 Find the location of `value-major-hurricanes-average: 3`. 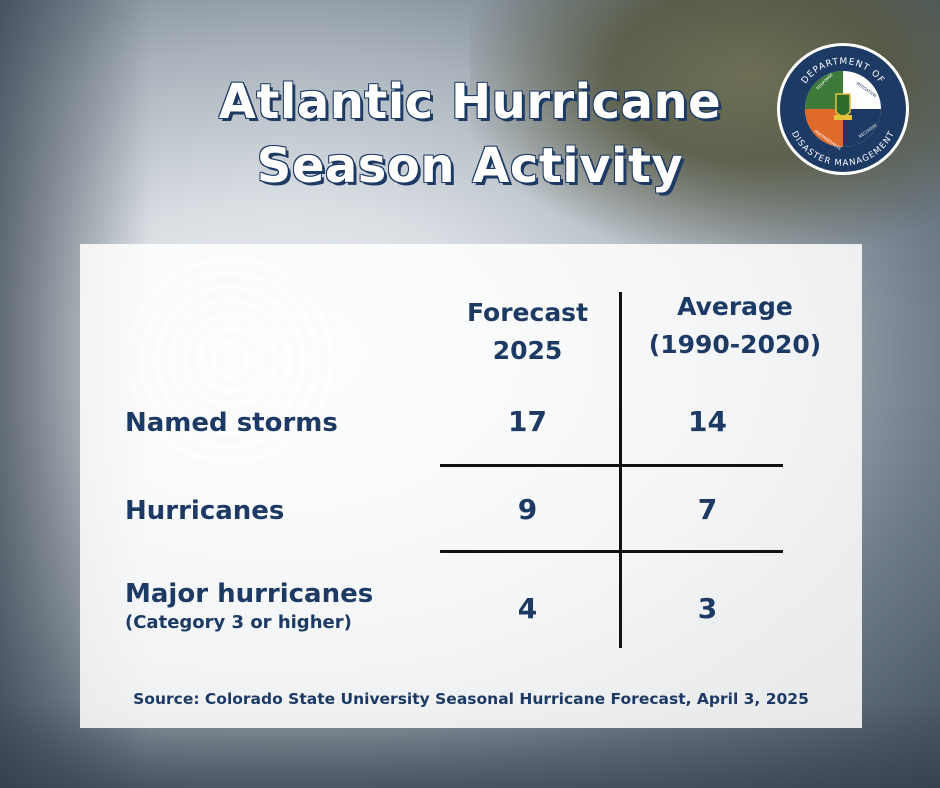

value-major-hurricanes-average: 3 is located at coordinates (707, 608).